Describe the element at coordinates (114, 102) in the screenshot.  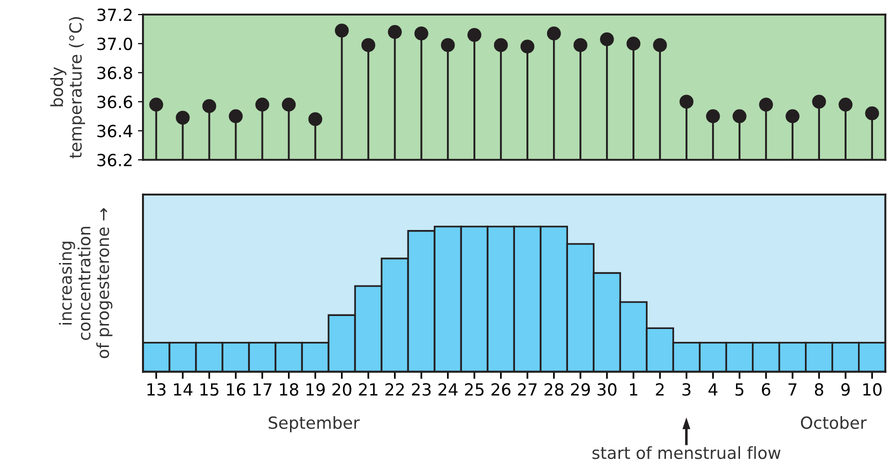
I see `y-tick-label: 36.6` at that location.